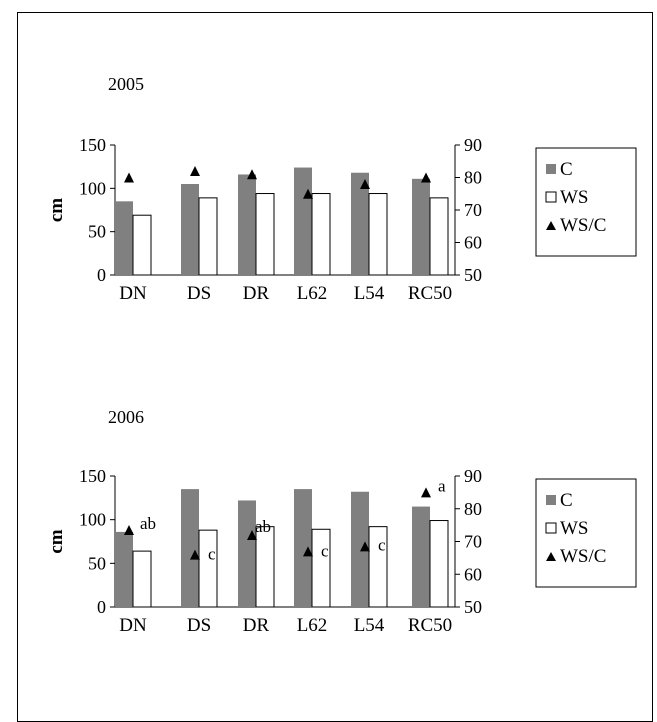  Describe the element at coordinates (126, 417) in the screenshot. I see `chart-title: 2006` at that location.